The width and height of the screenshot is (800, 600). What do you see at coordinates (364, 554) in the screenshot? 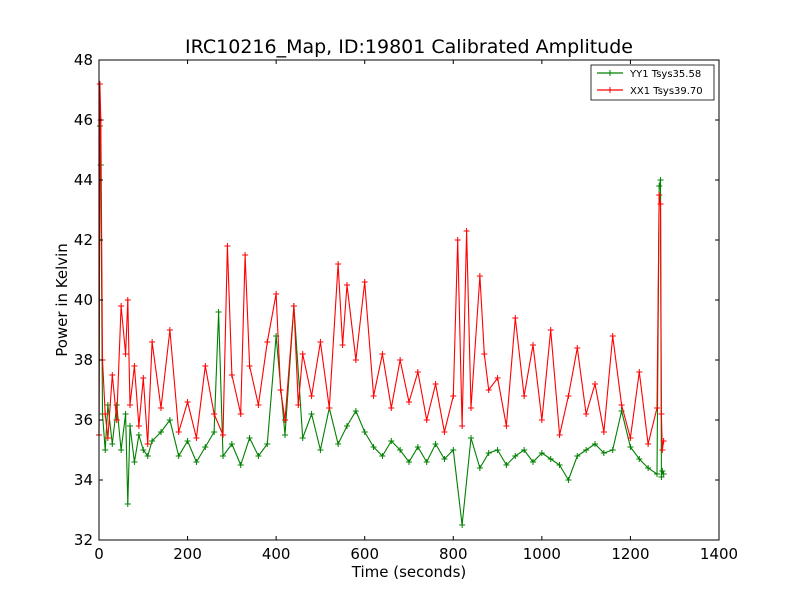
I see `x-tick-label: 600` at bounding box center [364, 554].